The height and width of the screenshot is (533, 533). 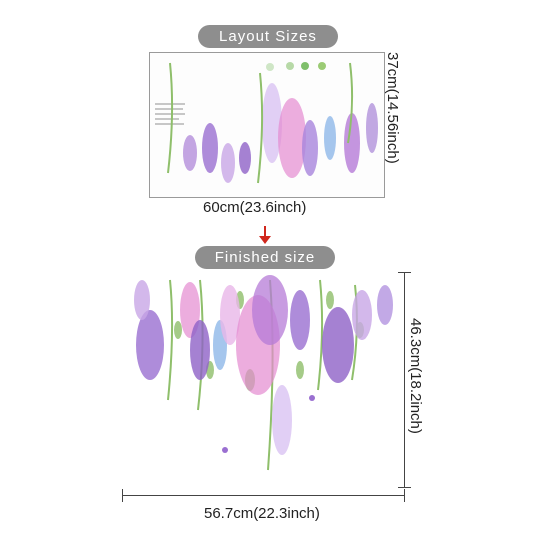 I want to click on layout-sizes-title: Layout Sizes, so click(x=268, y=36).